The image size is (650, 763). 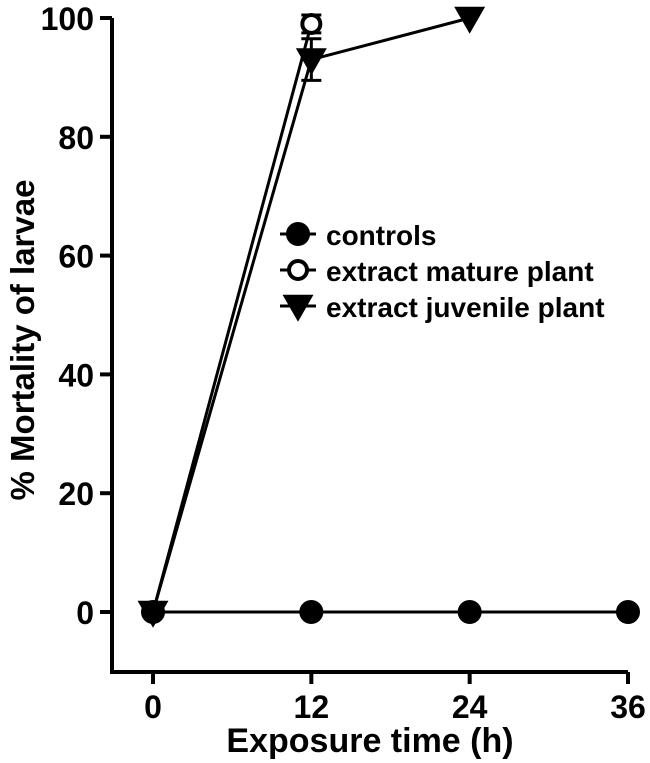 I want to click on y-tick-label: 100, so click(x=67, y=19).